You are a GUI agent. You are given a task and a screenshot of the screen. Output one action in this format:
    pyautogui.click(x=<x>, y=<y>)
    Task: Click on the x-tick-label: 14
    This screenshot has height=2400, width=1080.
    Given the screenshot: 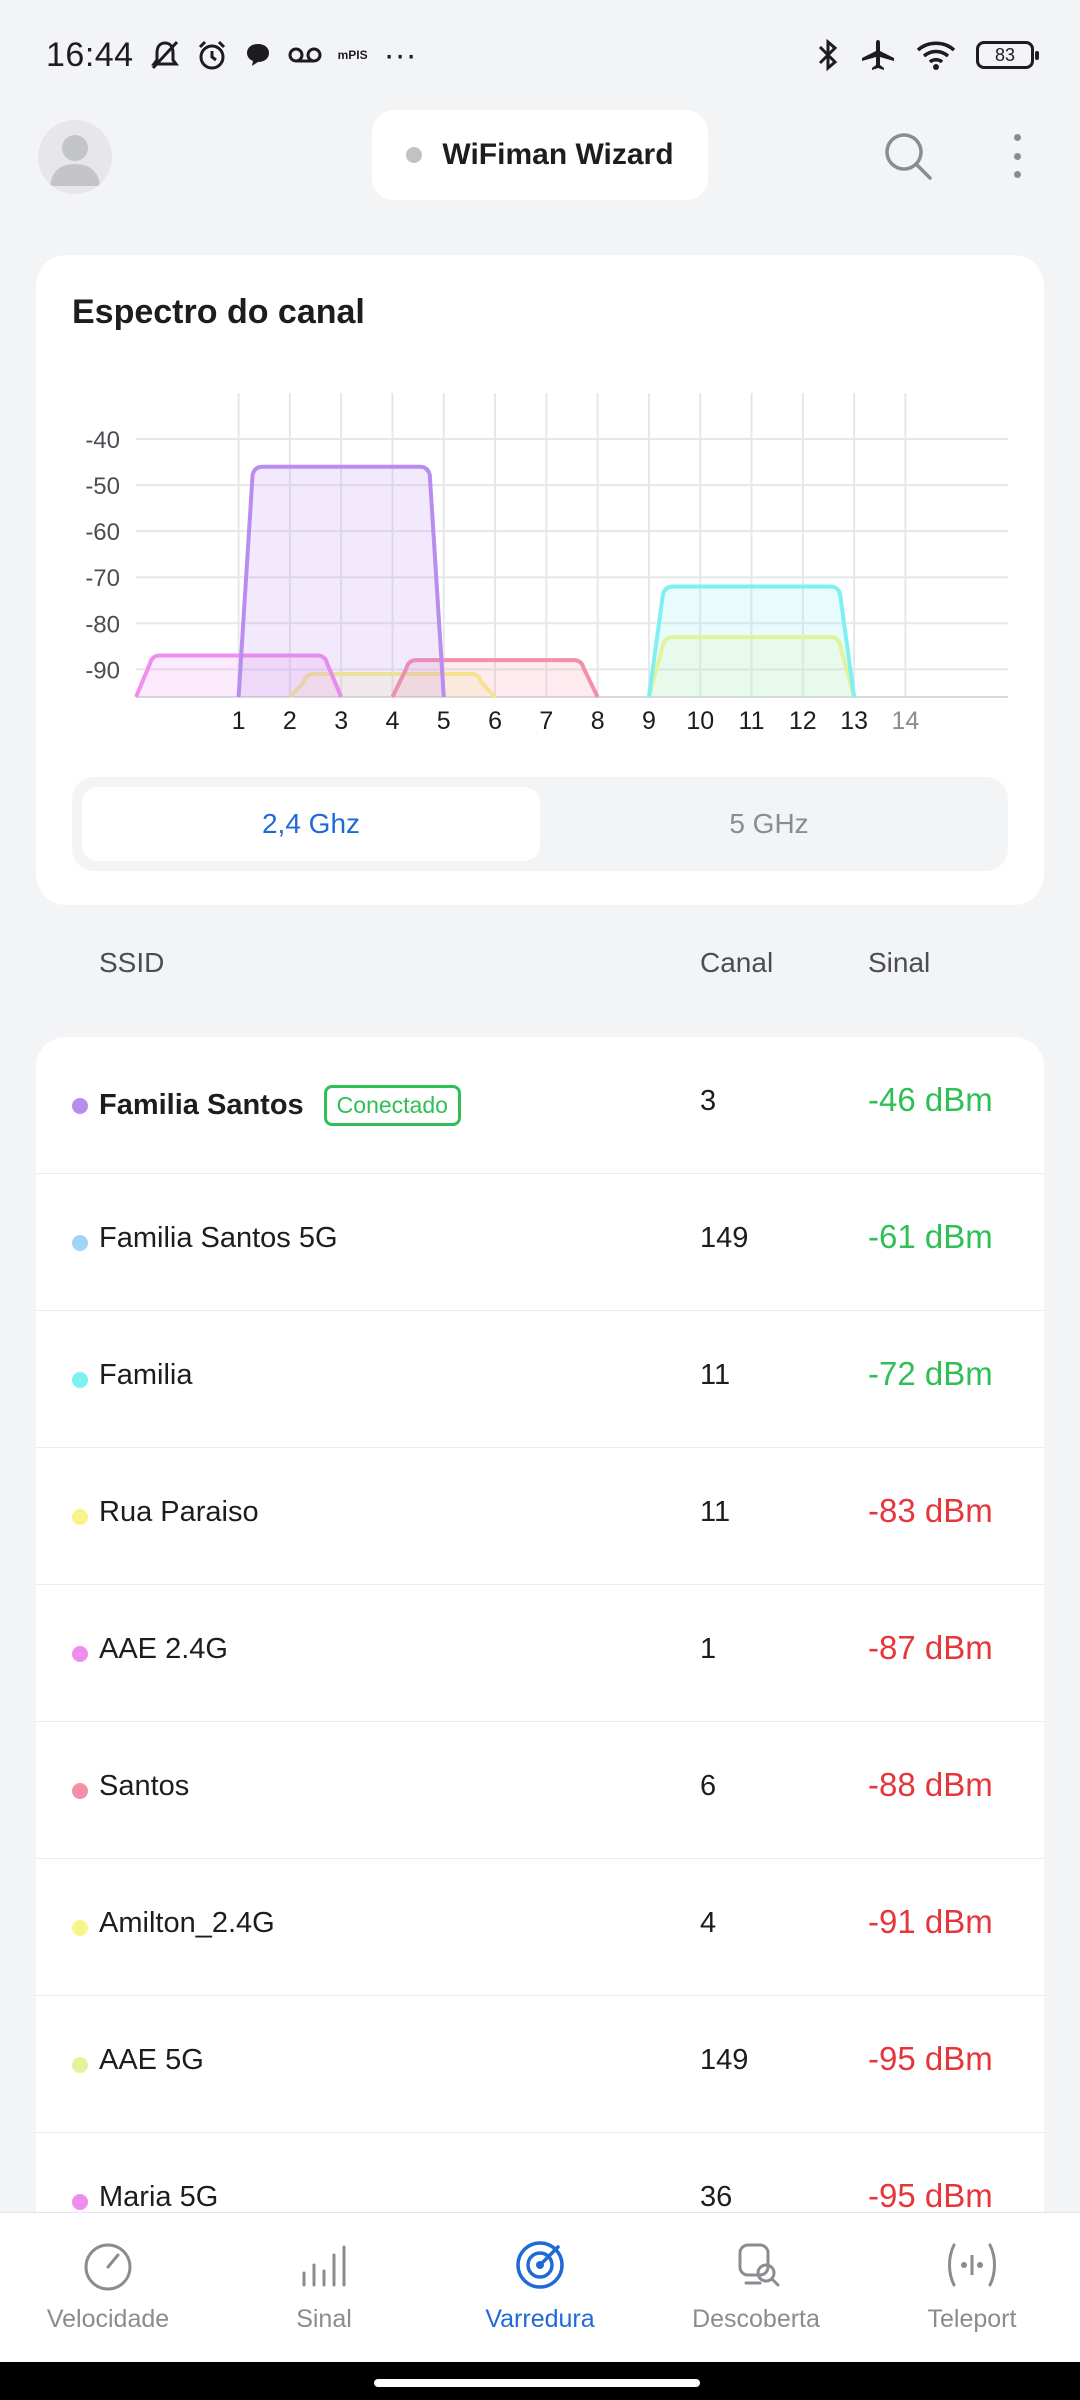 What is the action you would take?
    pyautogui.click(x=906, y=721)
    